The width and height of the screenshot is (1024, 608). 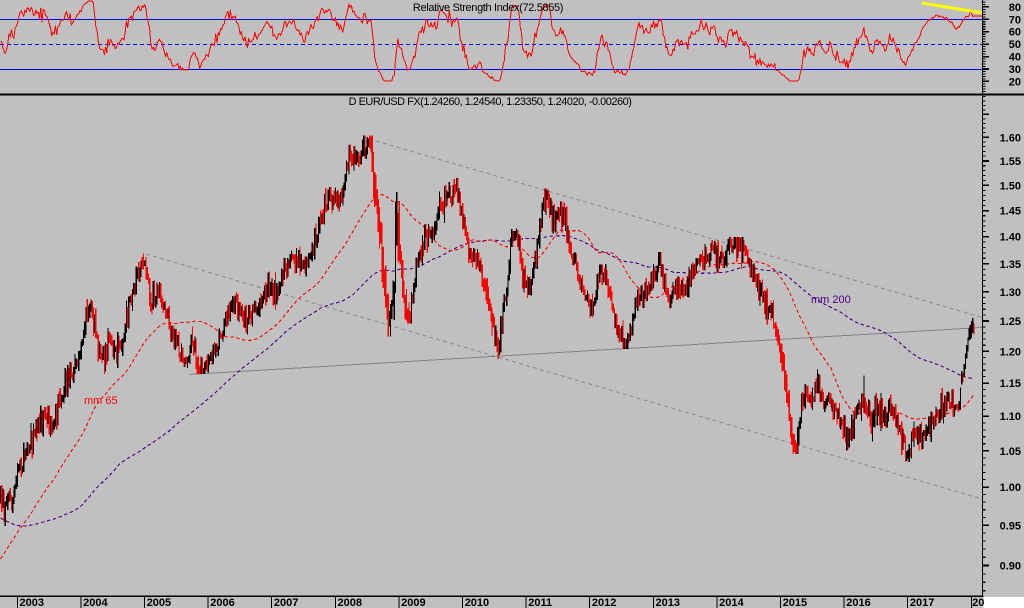 What do you see at coordinates (413, 602) in the screenshot?
I see `svg-text: 2009` at bounding box center [413, 602].